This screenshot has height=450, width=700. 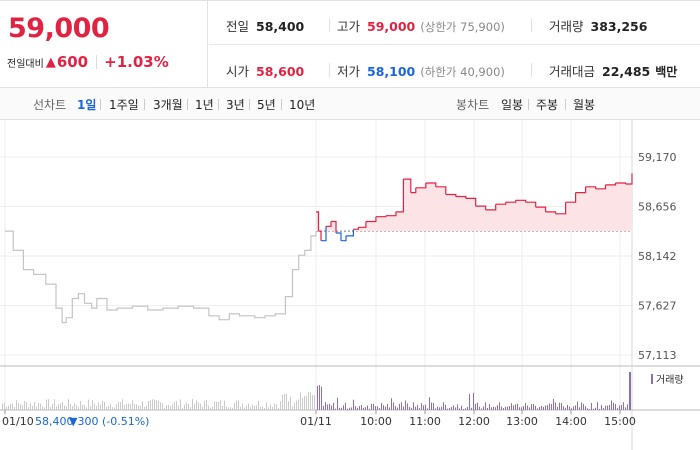 What do you see at coordinates (265, 70) in the screenshot?
I see `stat-open: 시가 58,600` at bounding box center [265, 70].